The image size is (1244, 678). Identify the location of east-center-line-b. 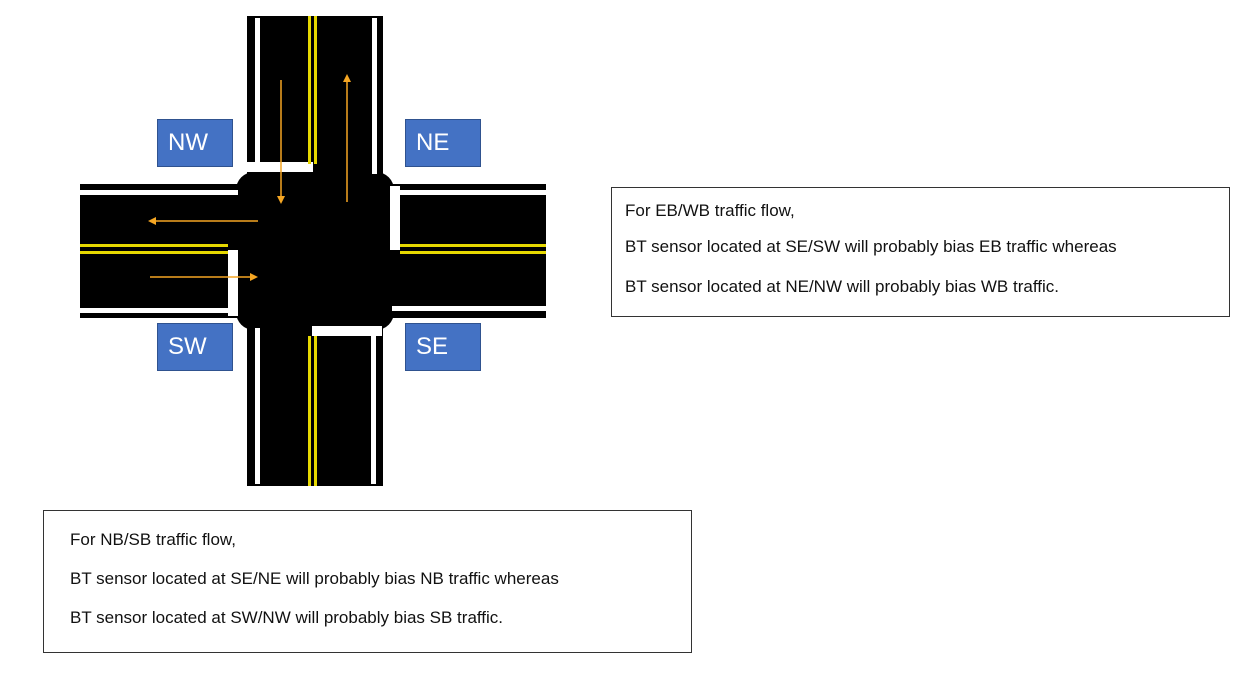
(473, 252).